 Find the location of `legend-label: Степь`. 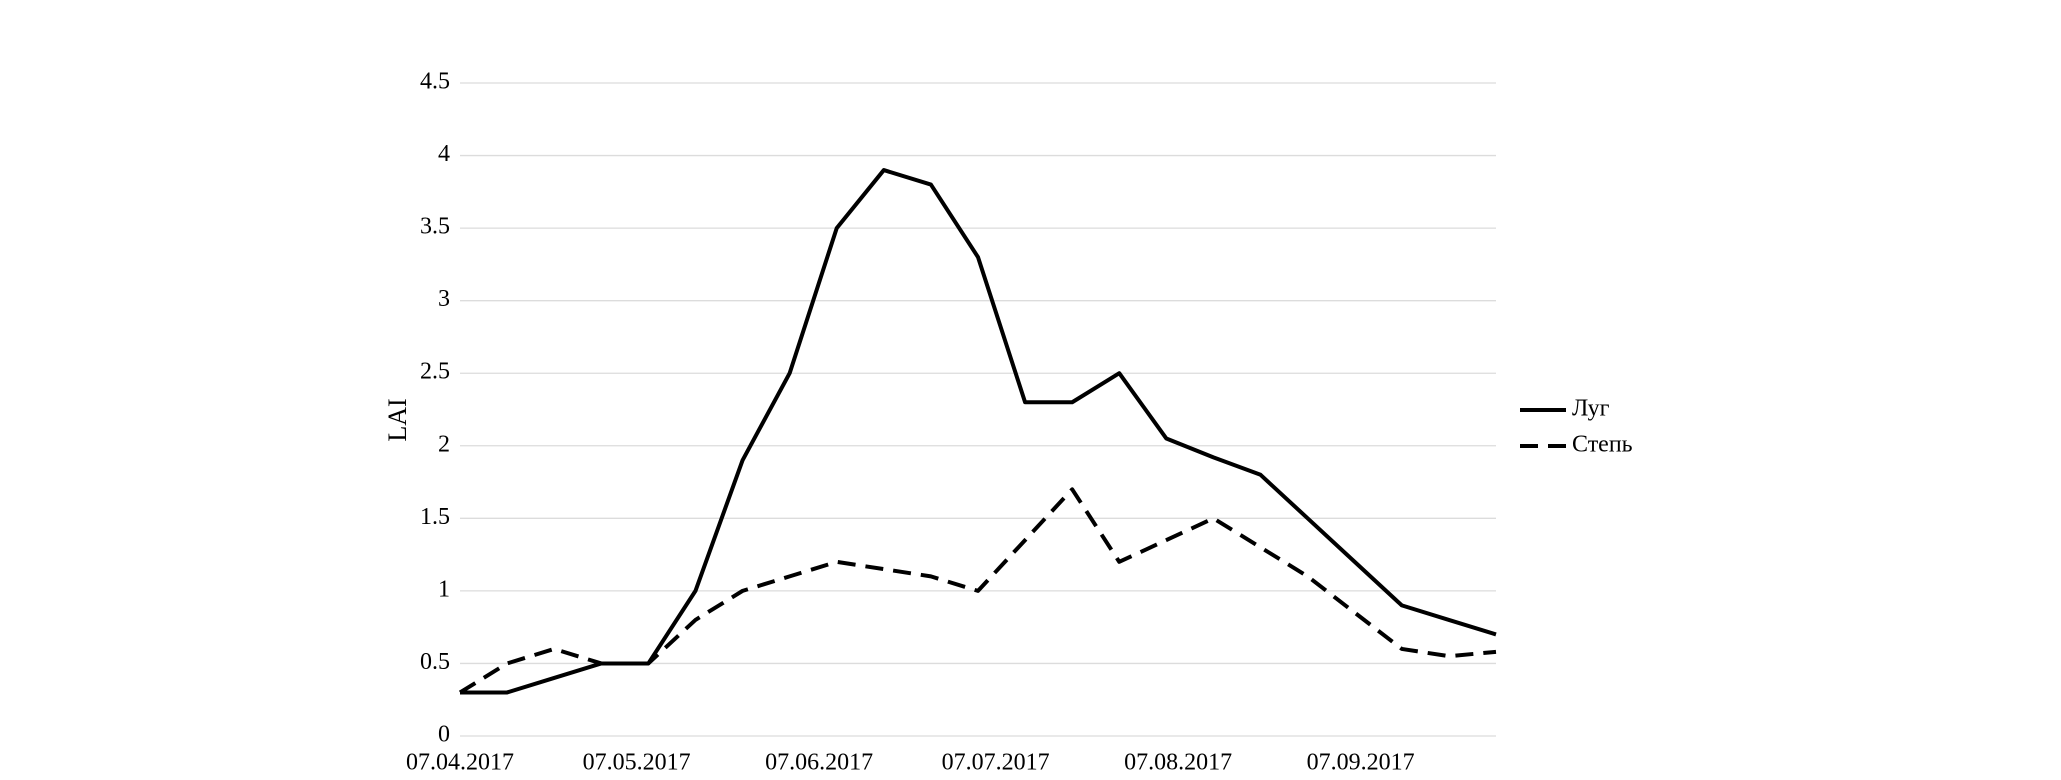

legend-label: Степь is located at coordinates (1602, 445).